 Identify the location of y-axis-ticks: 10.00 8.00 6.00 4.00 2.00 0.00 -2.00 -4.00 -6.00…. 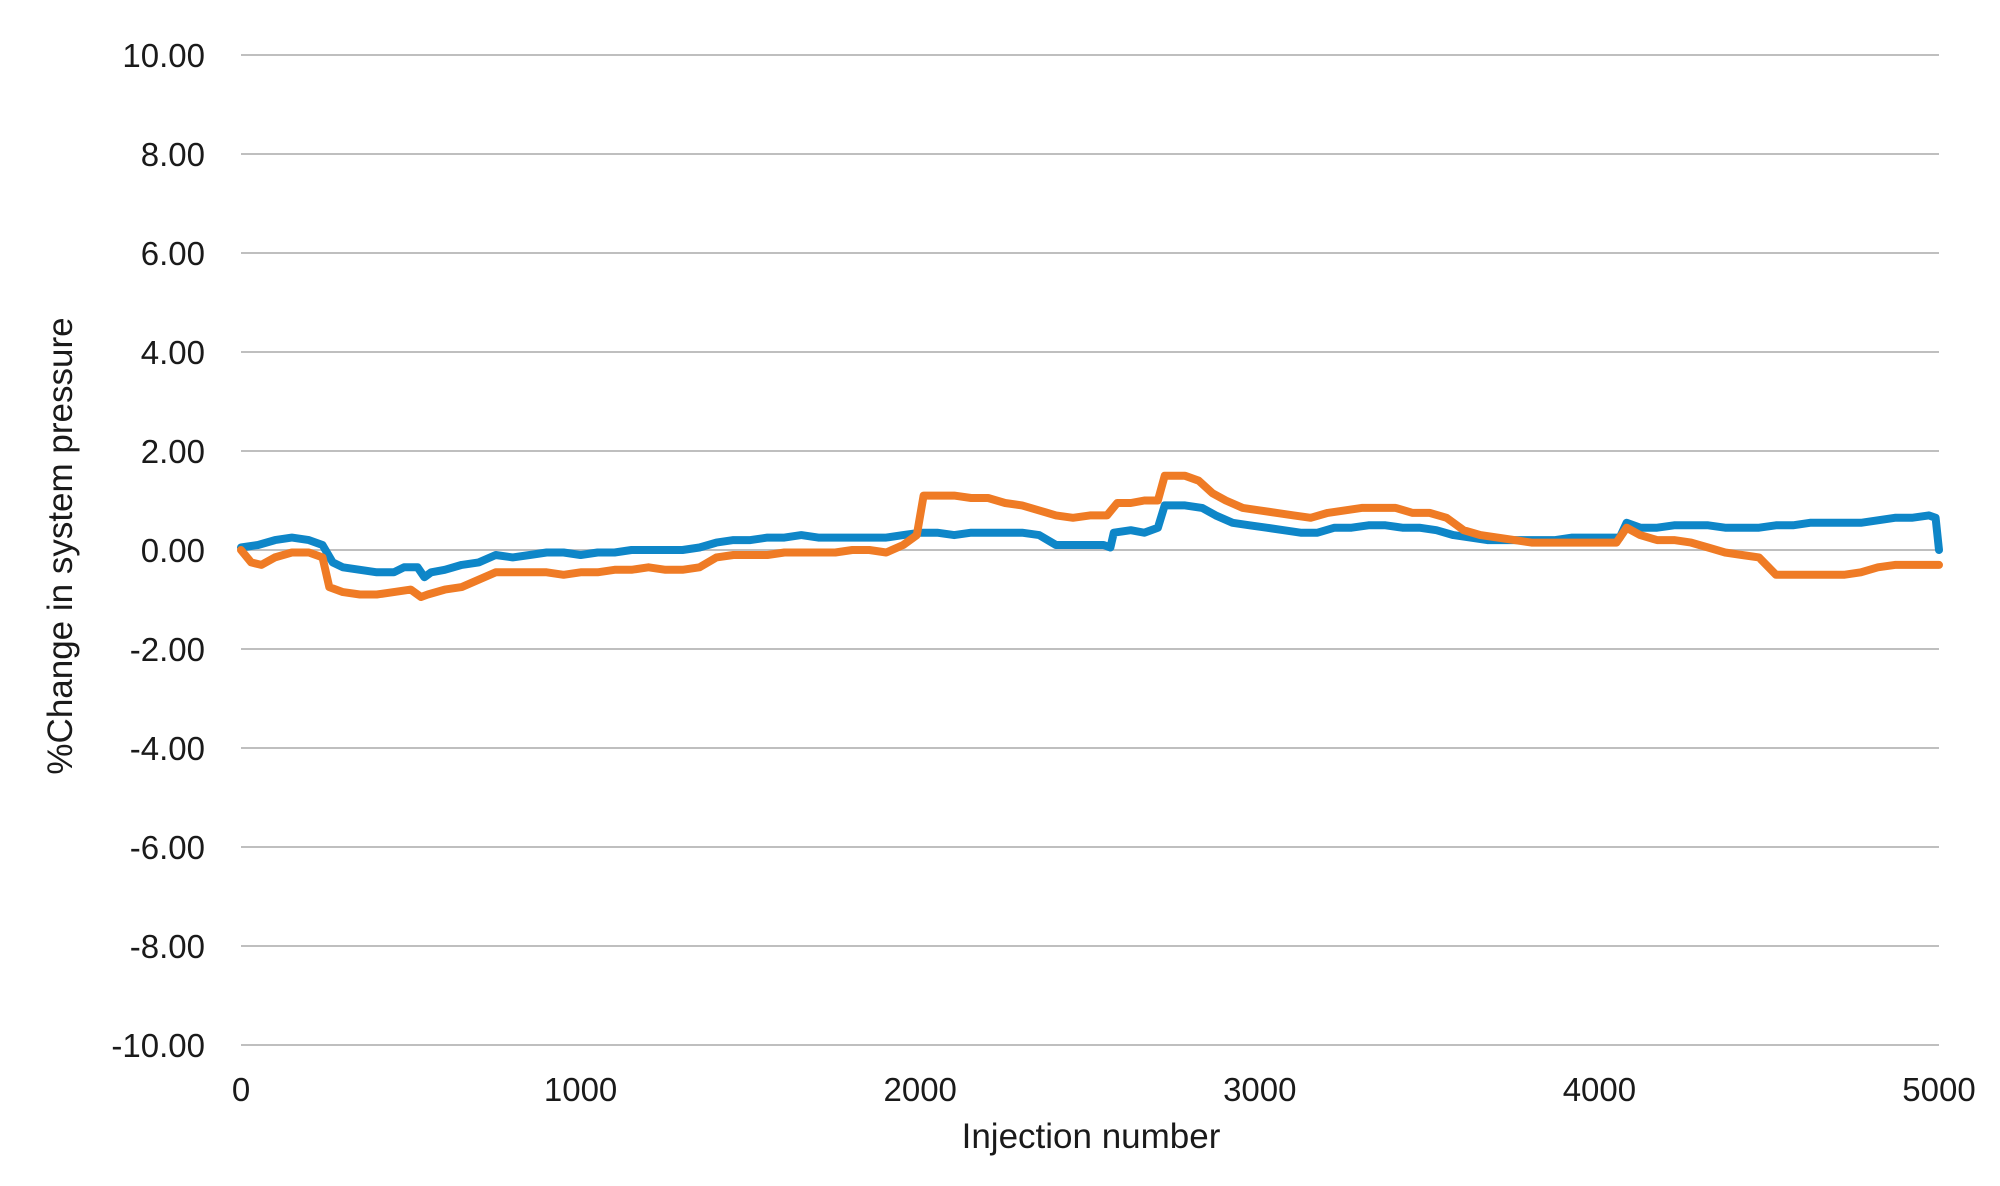
(158, 550).